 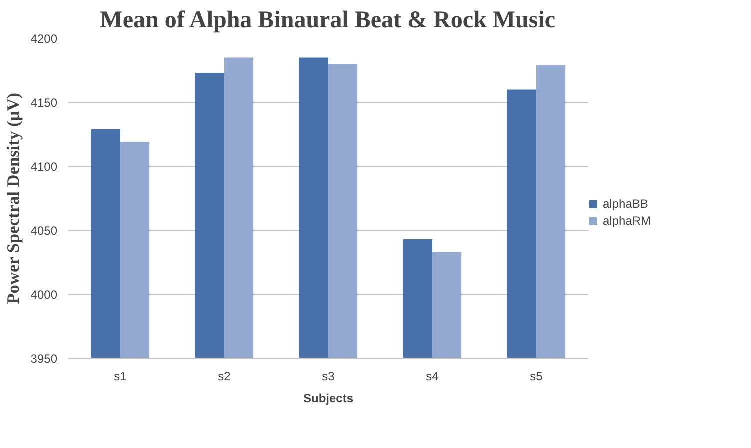 I want to click on y-tick-label: 4000, so click(x=44, y=295).